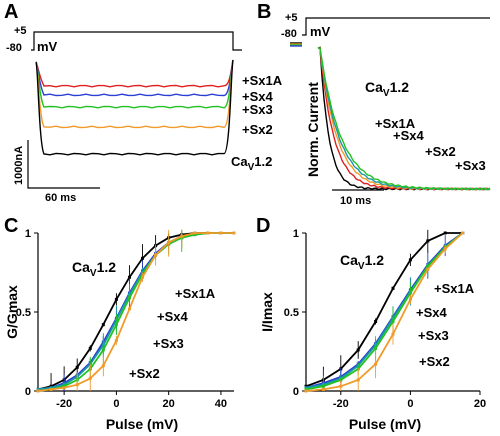 The image size is (500, 436). What do you see at coordinates (20, 31) in the screenshot?
I see `panel-a-protocol-top: +5` at bounding box center [20, 31].